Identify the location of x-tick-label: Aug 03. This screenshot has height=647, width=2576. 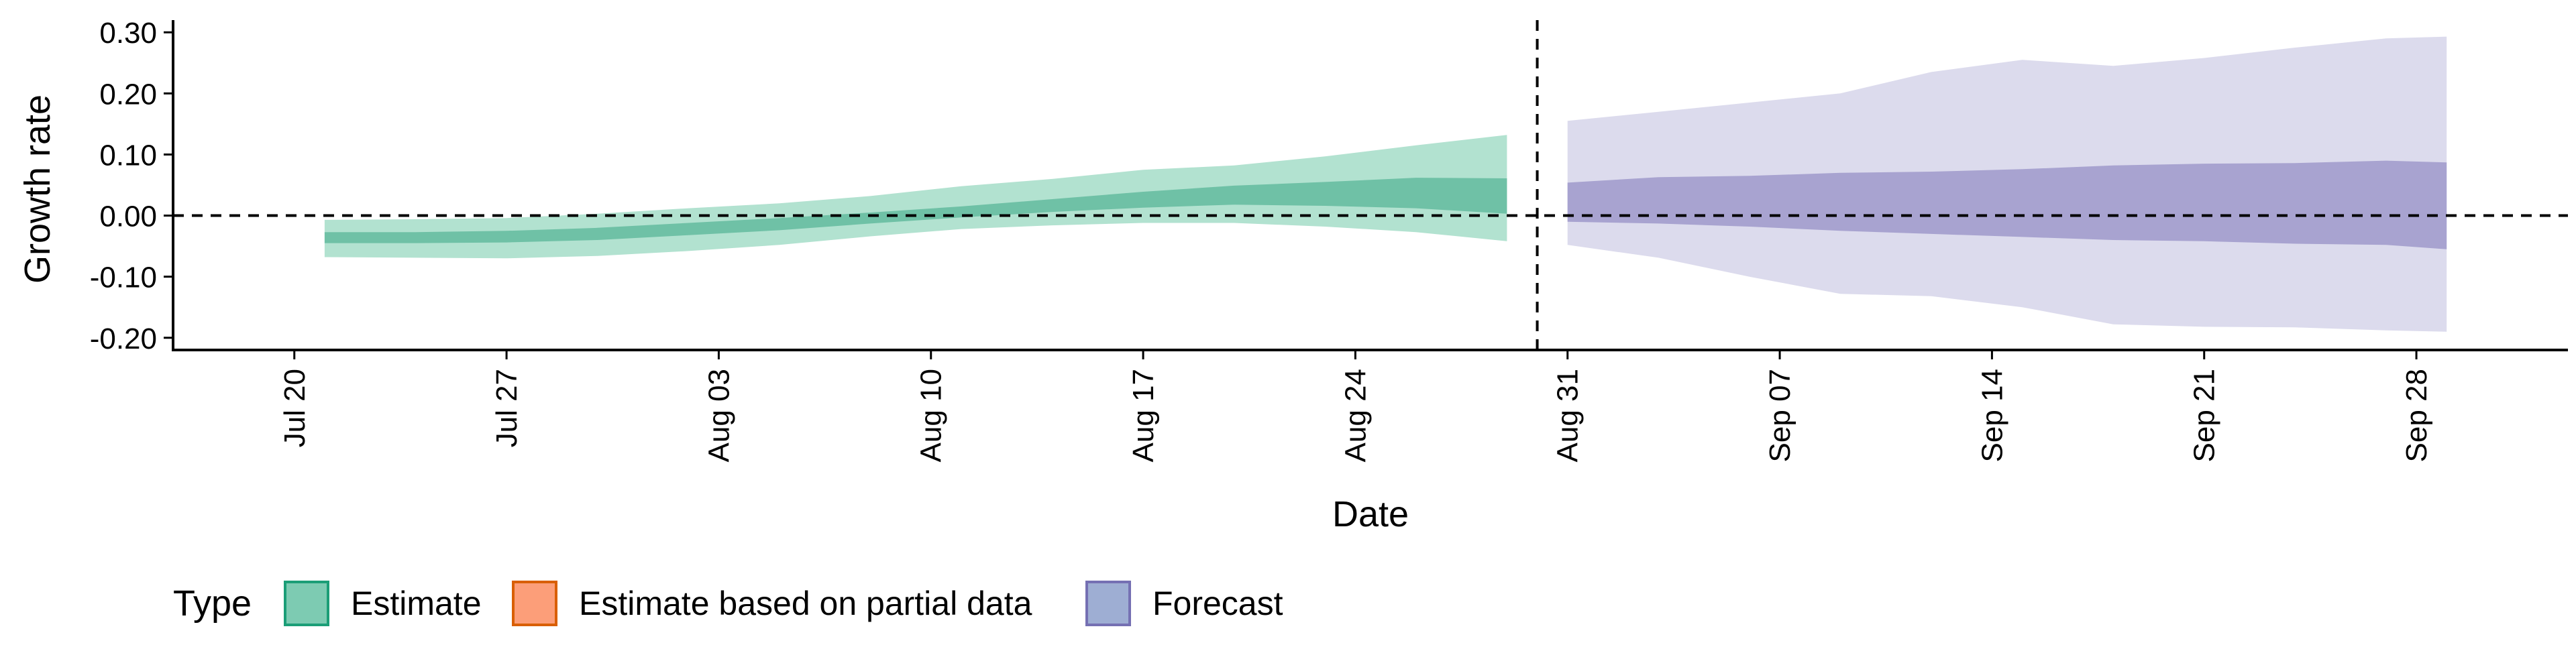
(718, 415).